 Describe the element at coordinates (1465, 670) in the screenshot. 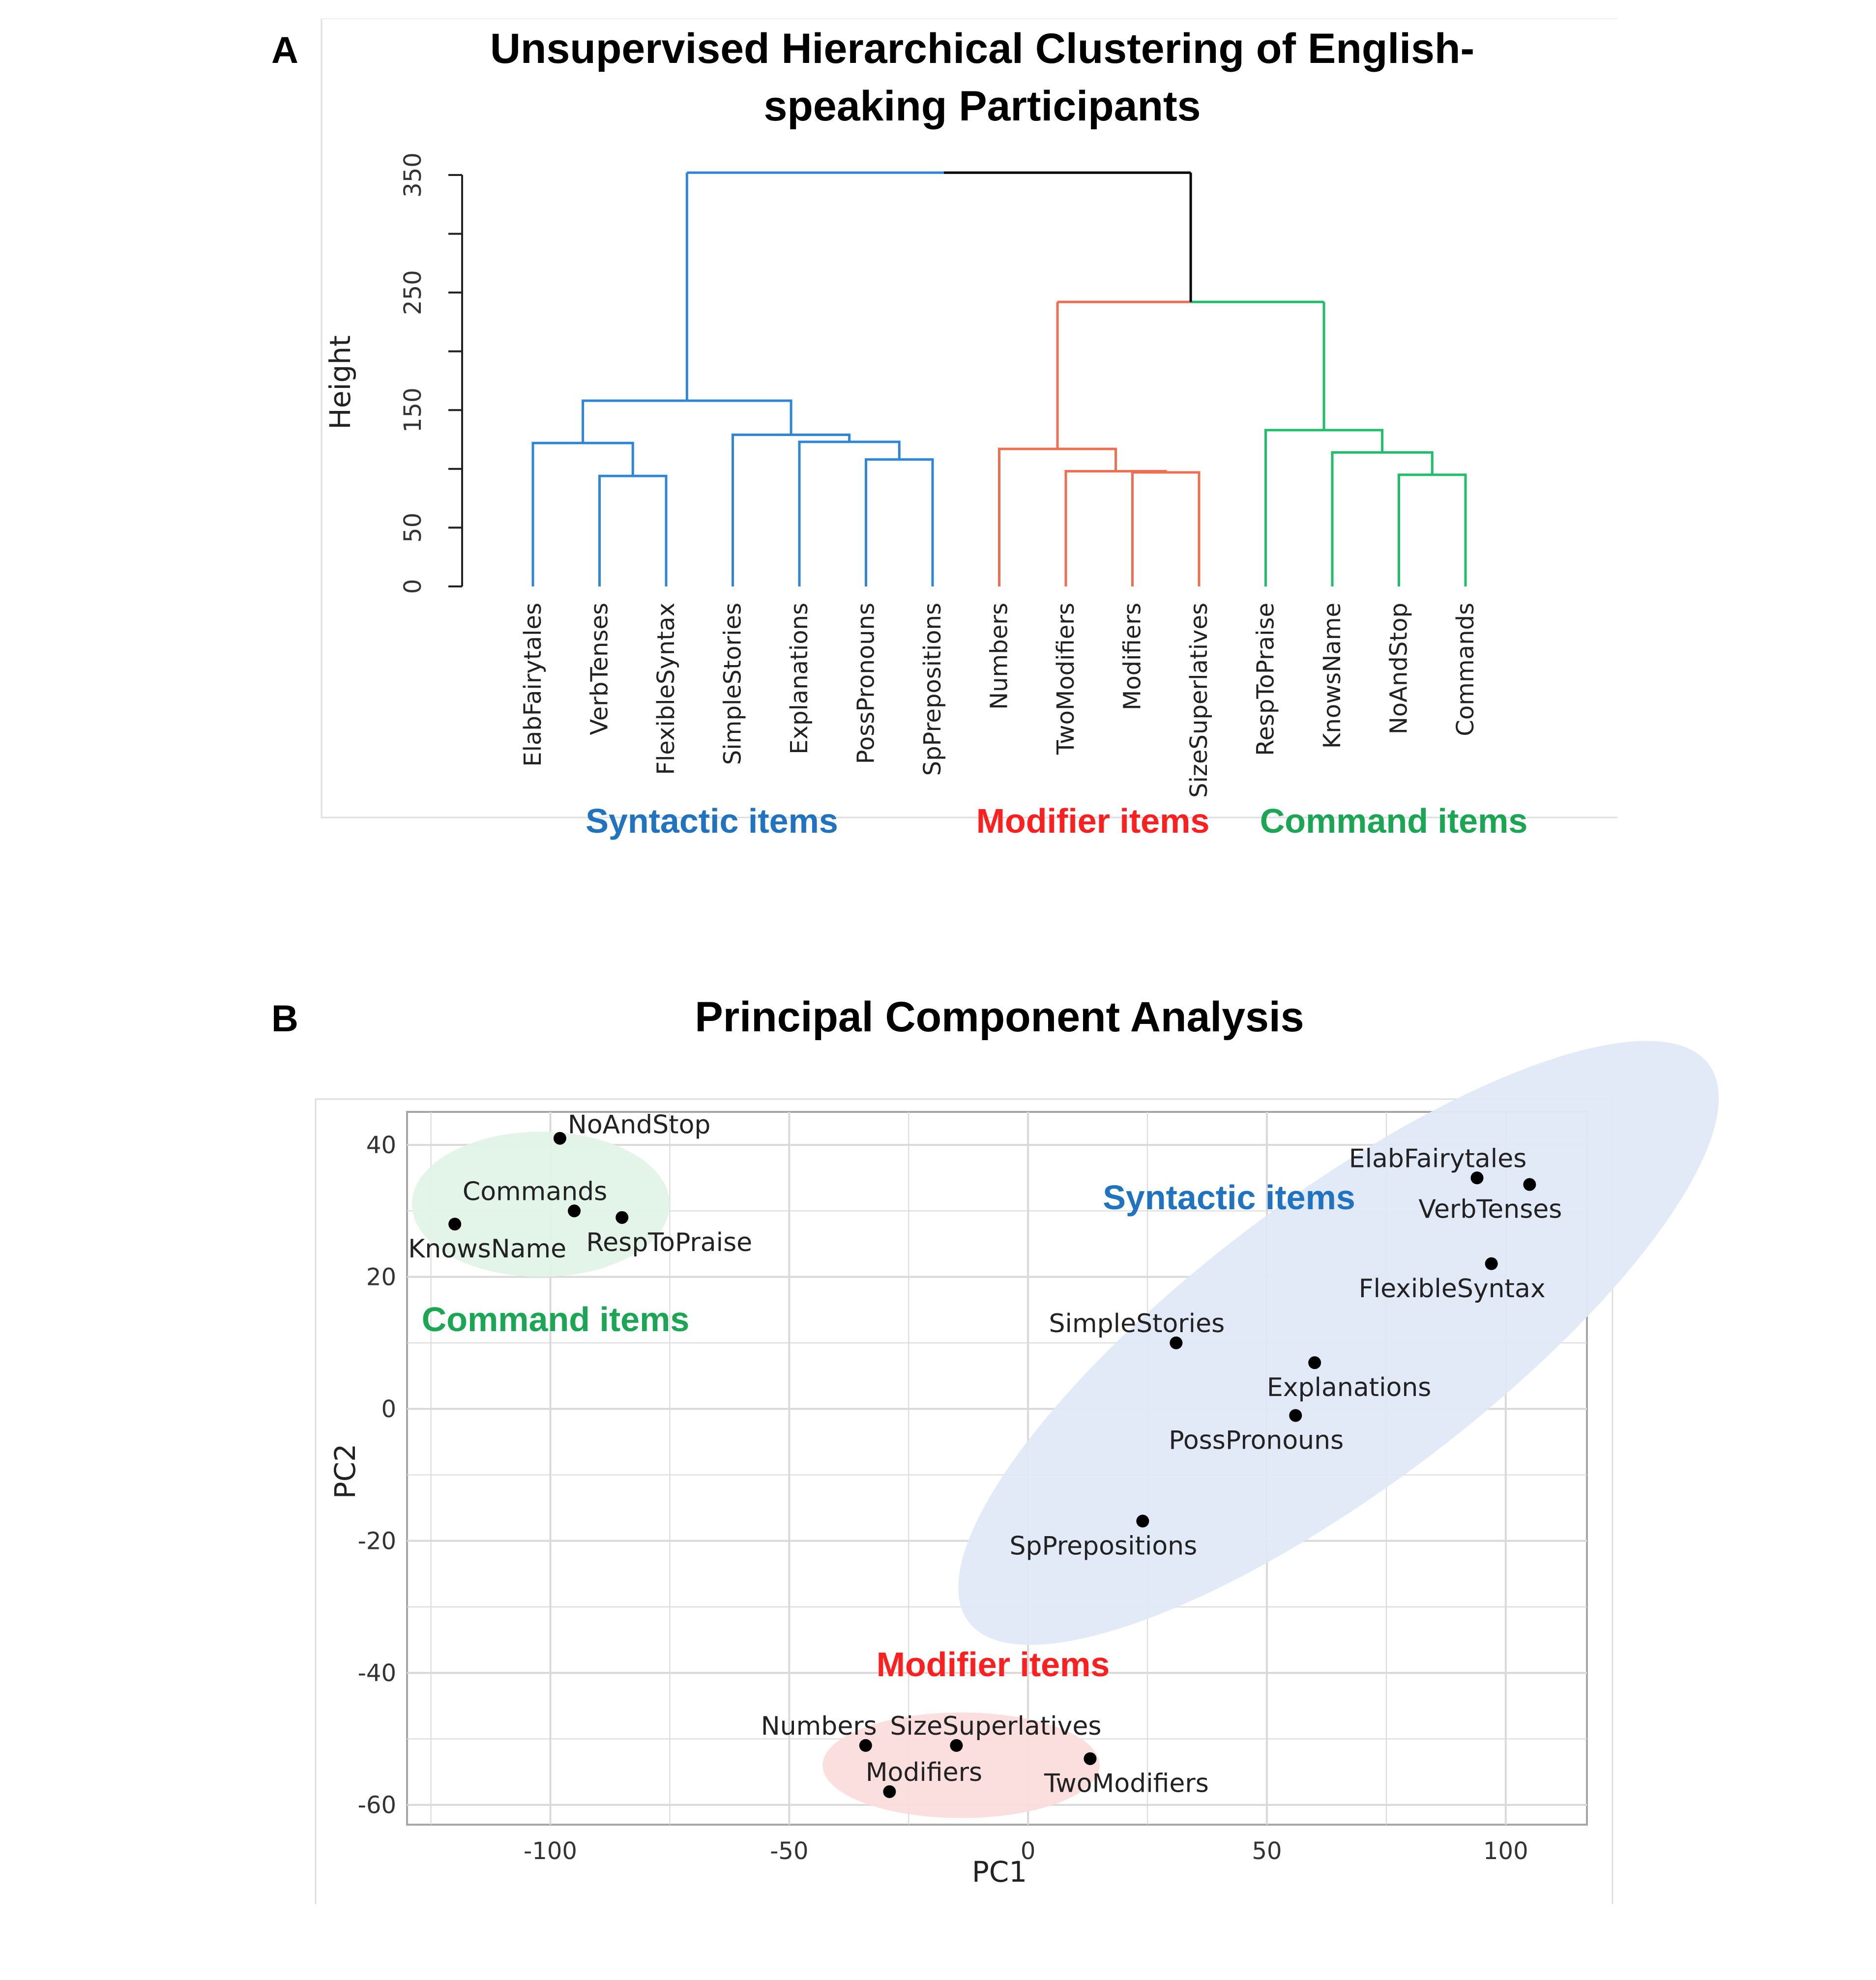

I see `dendrogram-leaf-label: Commands` at that location.